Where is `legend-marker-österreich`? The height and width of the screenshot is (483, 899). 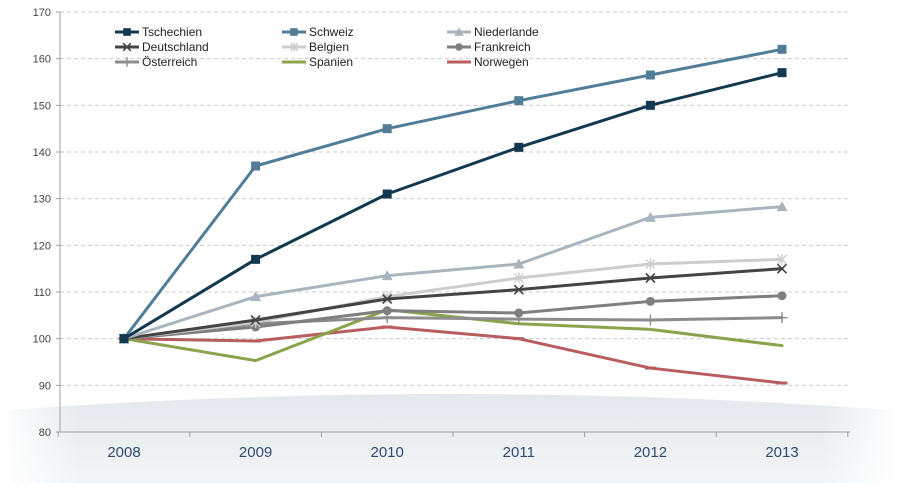
legend-marker-österreich is located at coordinates (127, 62).